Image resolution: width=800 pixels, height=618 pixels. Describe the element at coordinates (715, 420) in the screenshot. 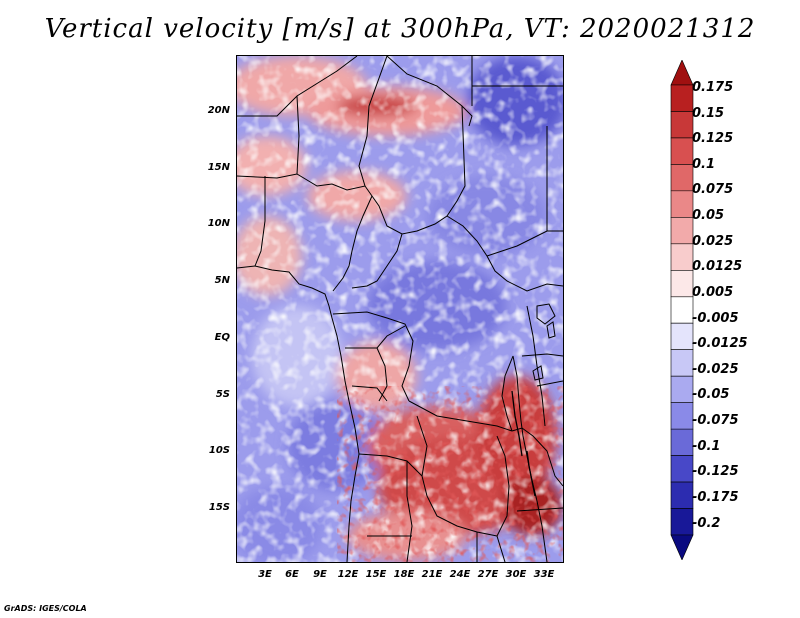

I see `colorbar-label-neg0.075: -0.075` at that location.